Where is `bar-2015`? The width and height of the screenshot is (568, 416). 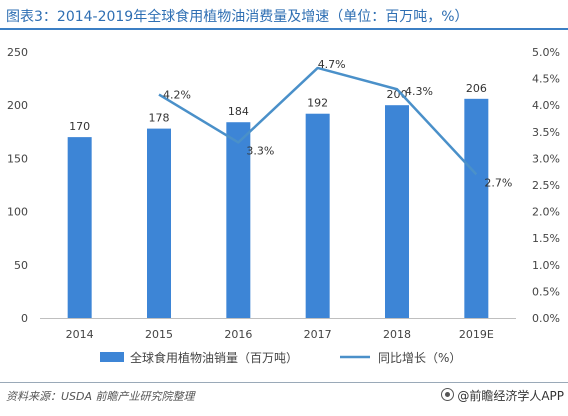
bar-2015 is located at coordinates (159, 223).